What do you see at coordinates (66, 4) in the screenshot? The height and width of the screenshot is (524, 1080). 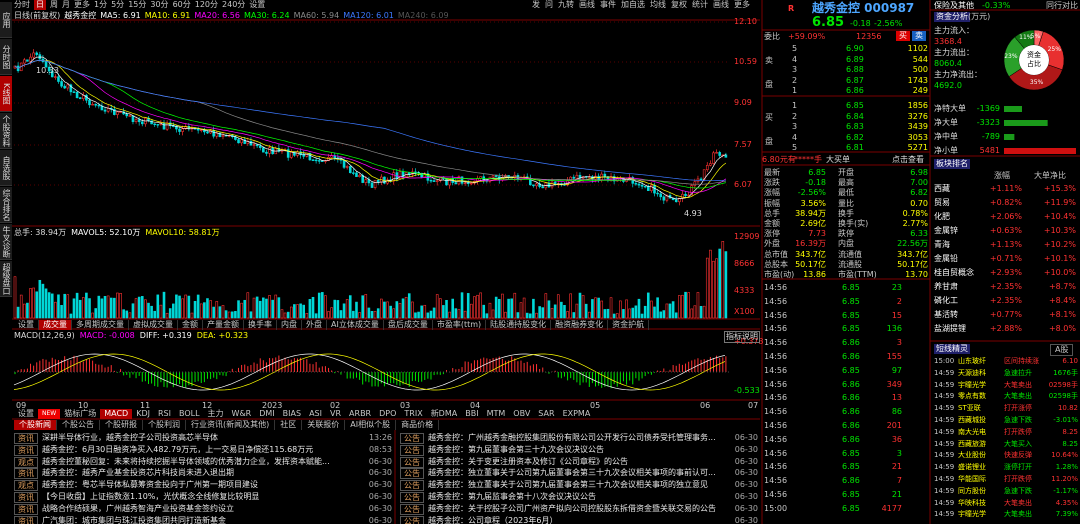 I see `toolbar-button: 月` at bounding box center [66, 4].